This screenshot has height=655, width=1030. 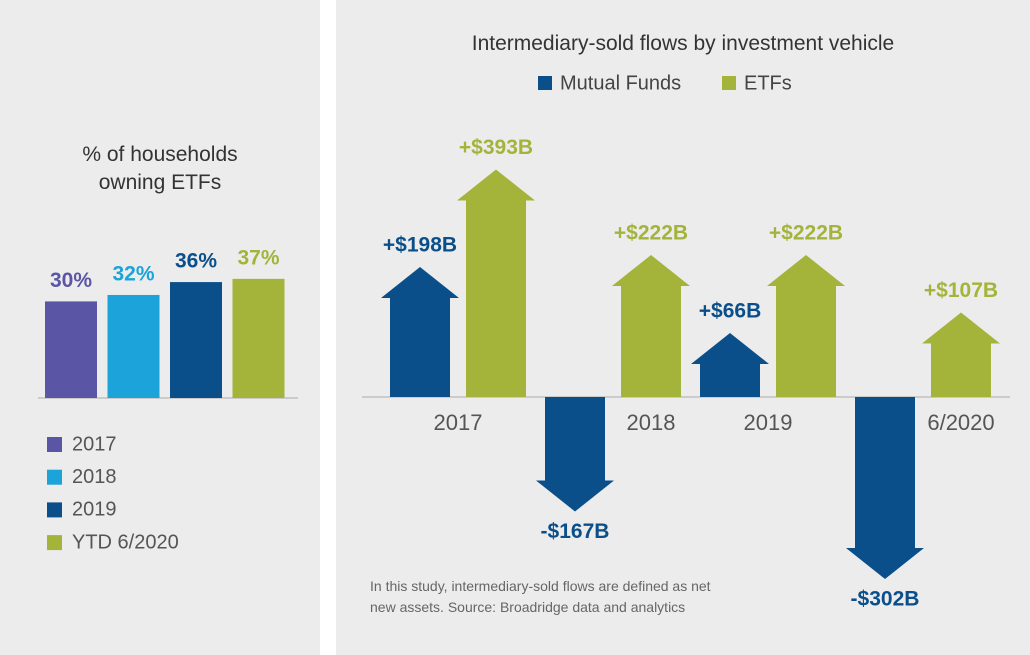 I want to click on legend-label: 2018, so click(x=94, y=477).